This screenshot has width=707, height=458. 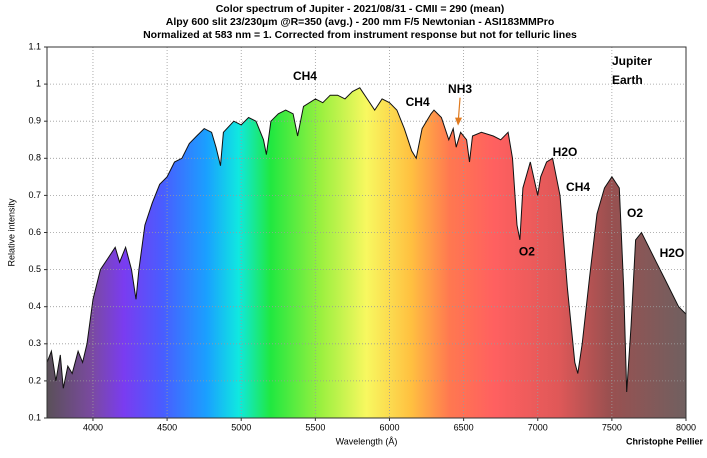 I want to click on x-tick-label: 7000, so click(x=538, y=427).